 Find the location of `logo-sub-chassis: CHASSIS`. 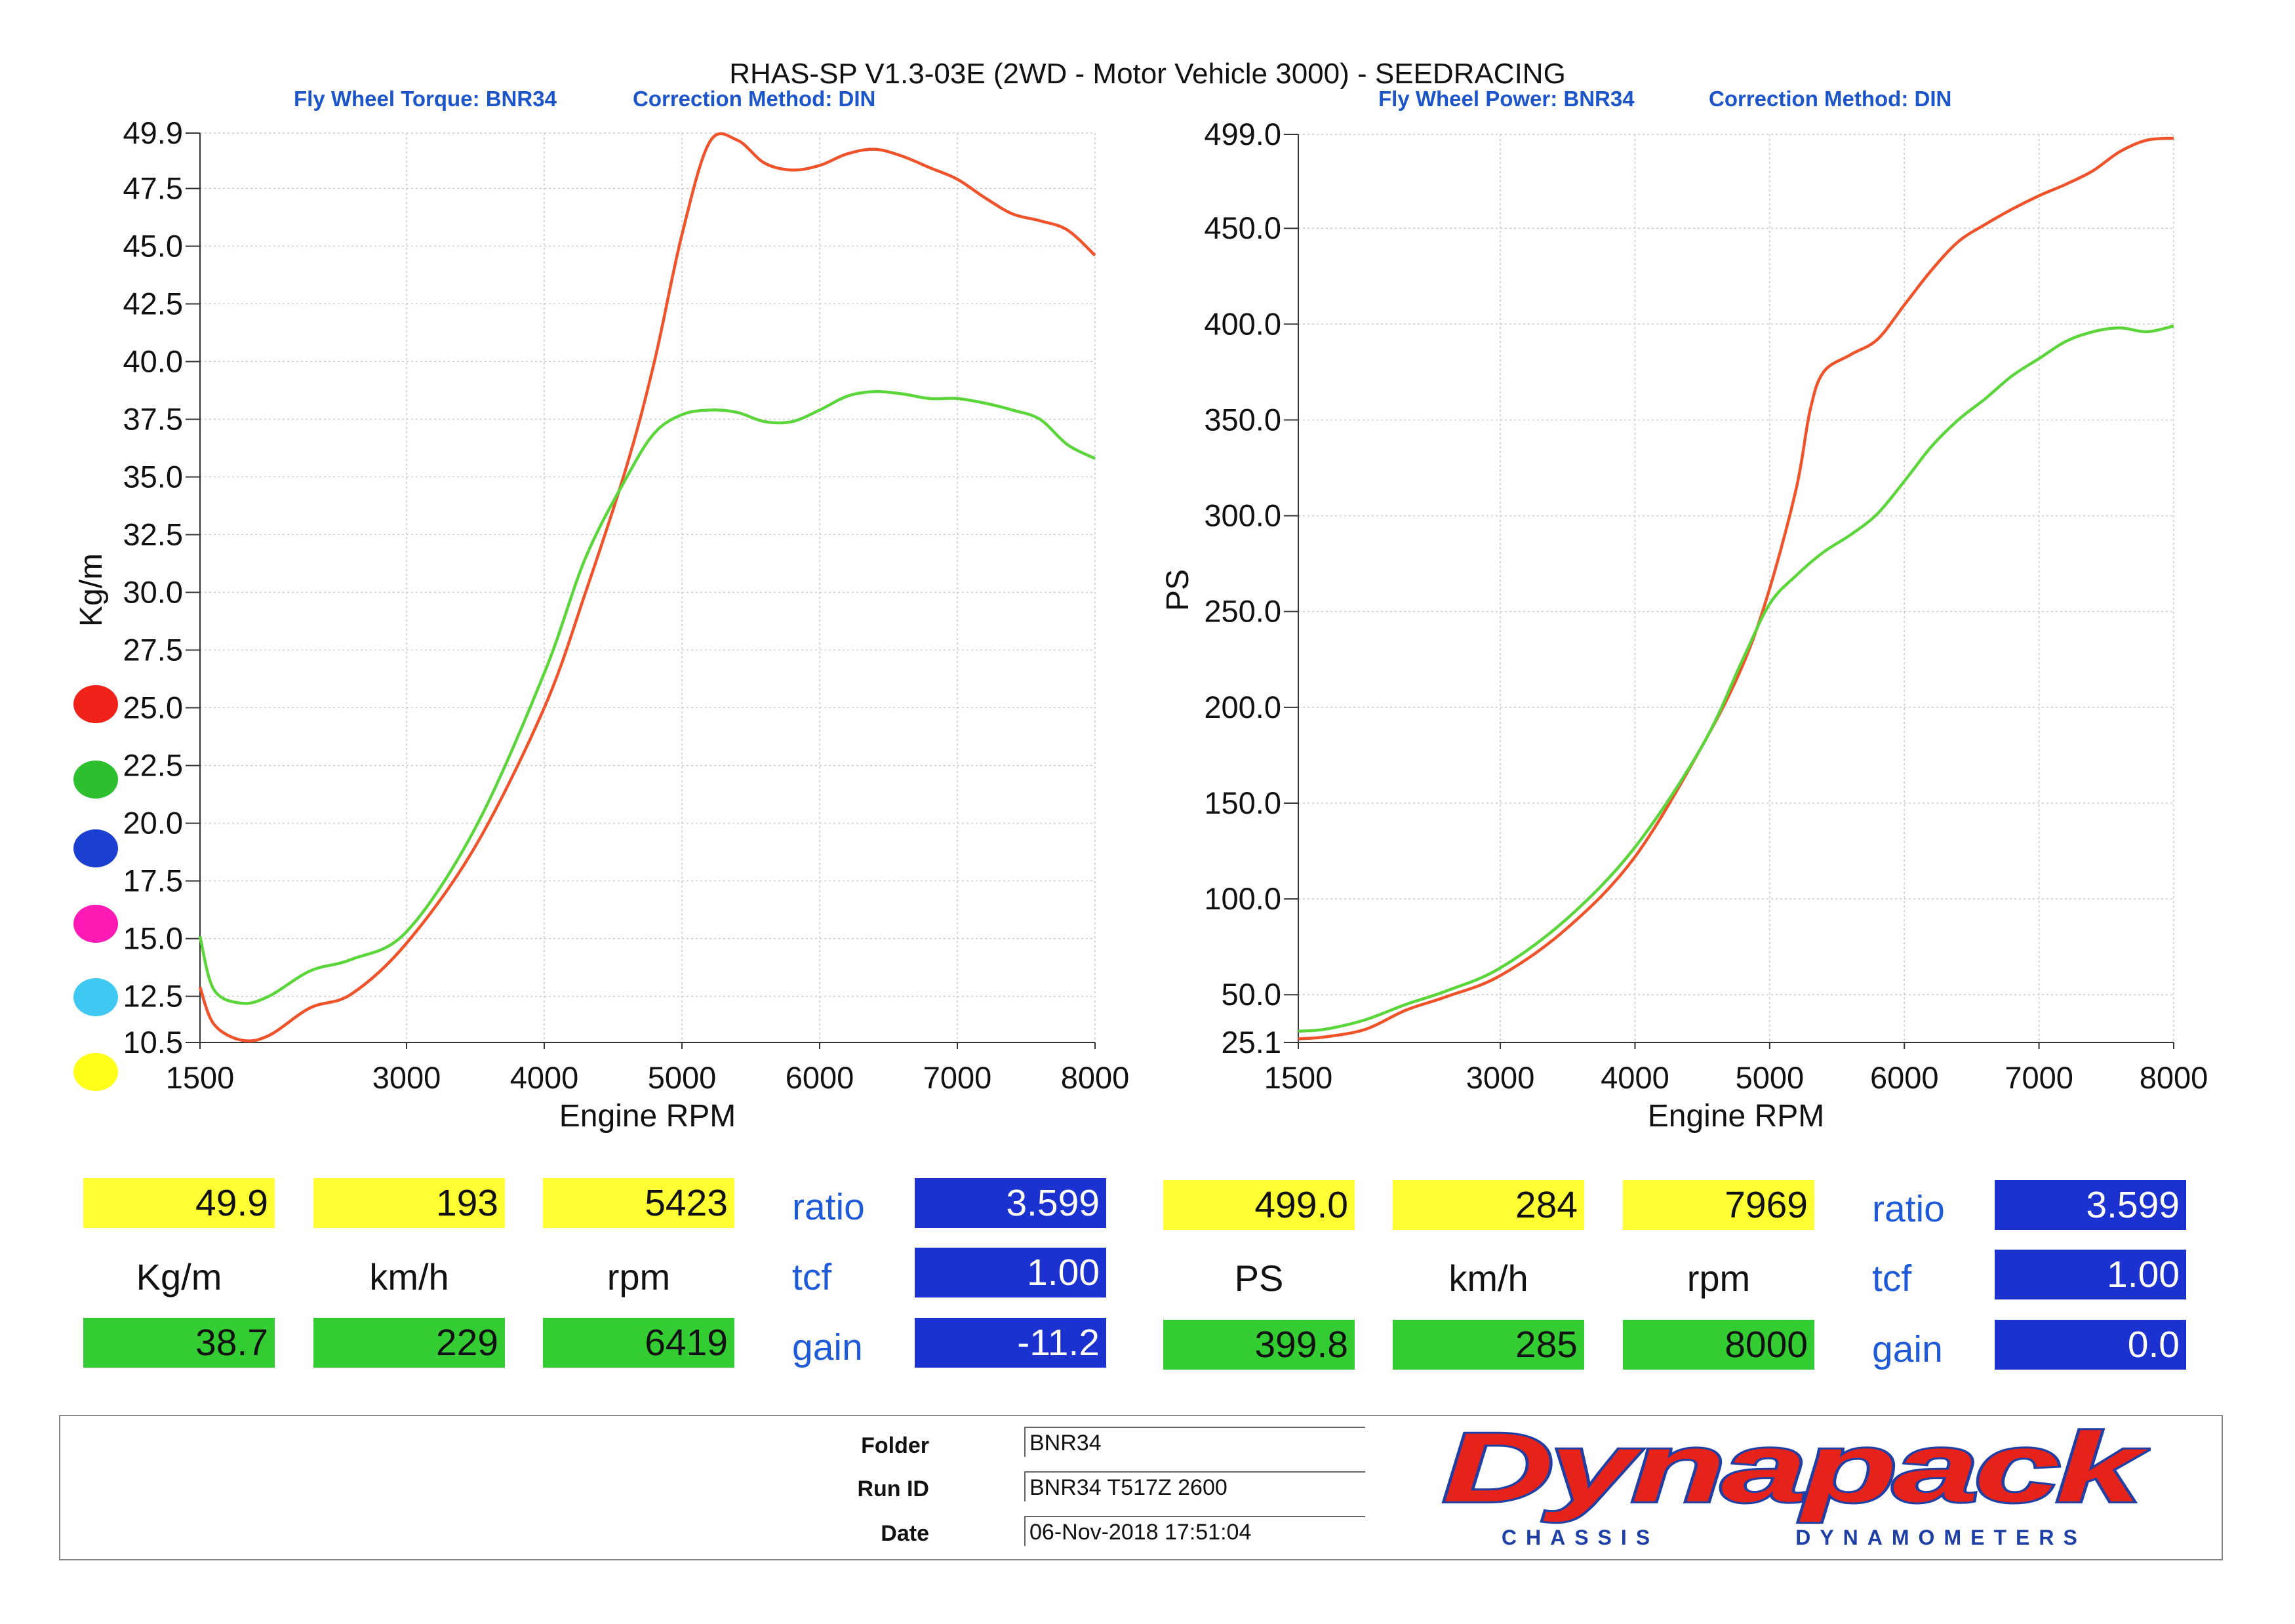

logo-sub-chassis: CHASSIS is located at coordinates (1580, 1537).